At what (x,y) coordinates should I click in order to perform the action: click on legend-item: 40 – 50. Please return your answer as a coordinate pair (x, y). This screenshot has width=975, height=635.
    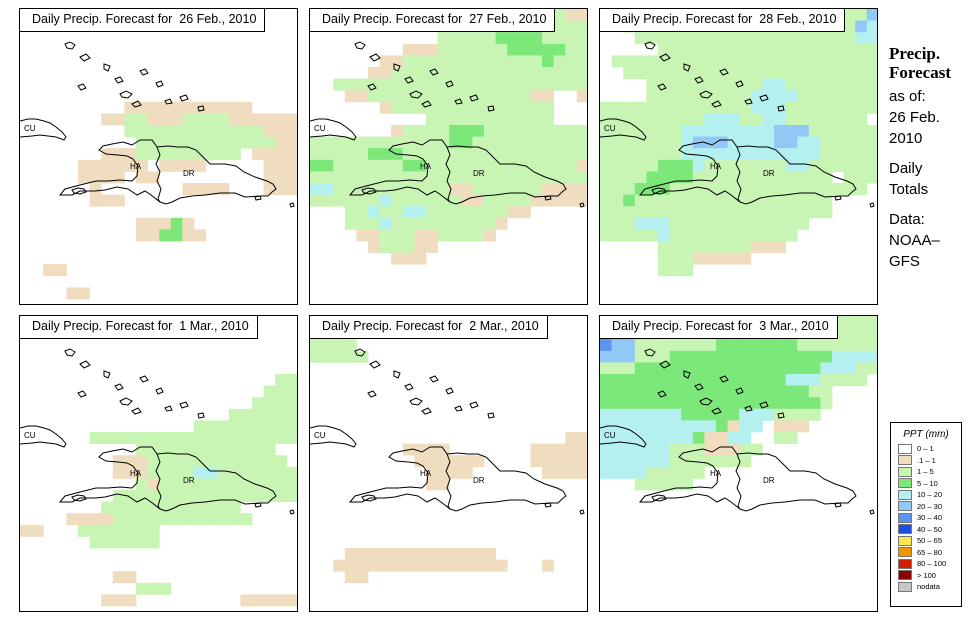
    Looking at the image, I should click on (926, 530).